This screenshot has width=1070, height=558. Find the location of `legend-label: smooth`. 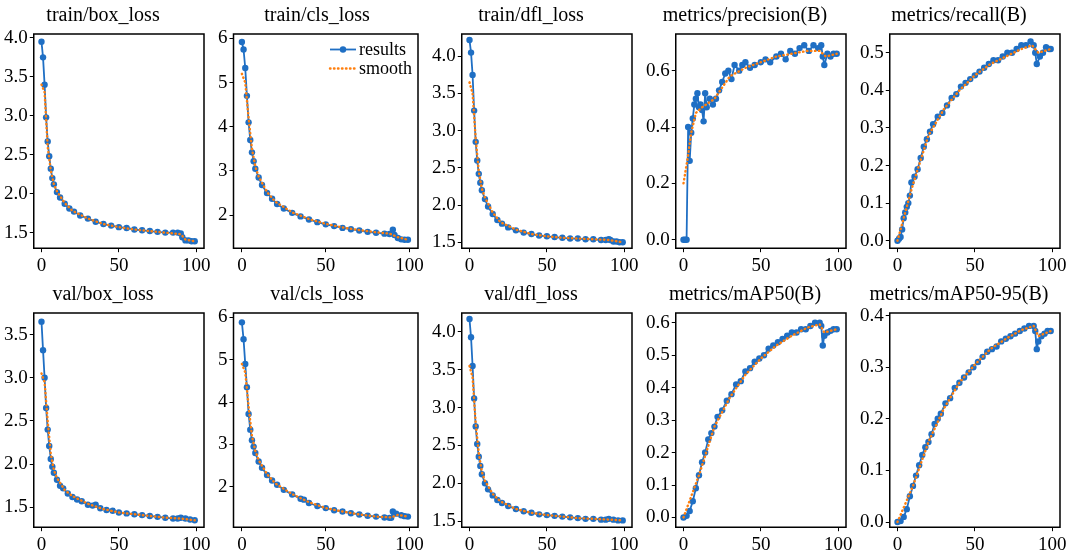

legend-label: smooth is located at coordinates (385, 68).